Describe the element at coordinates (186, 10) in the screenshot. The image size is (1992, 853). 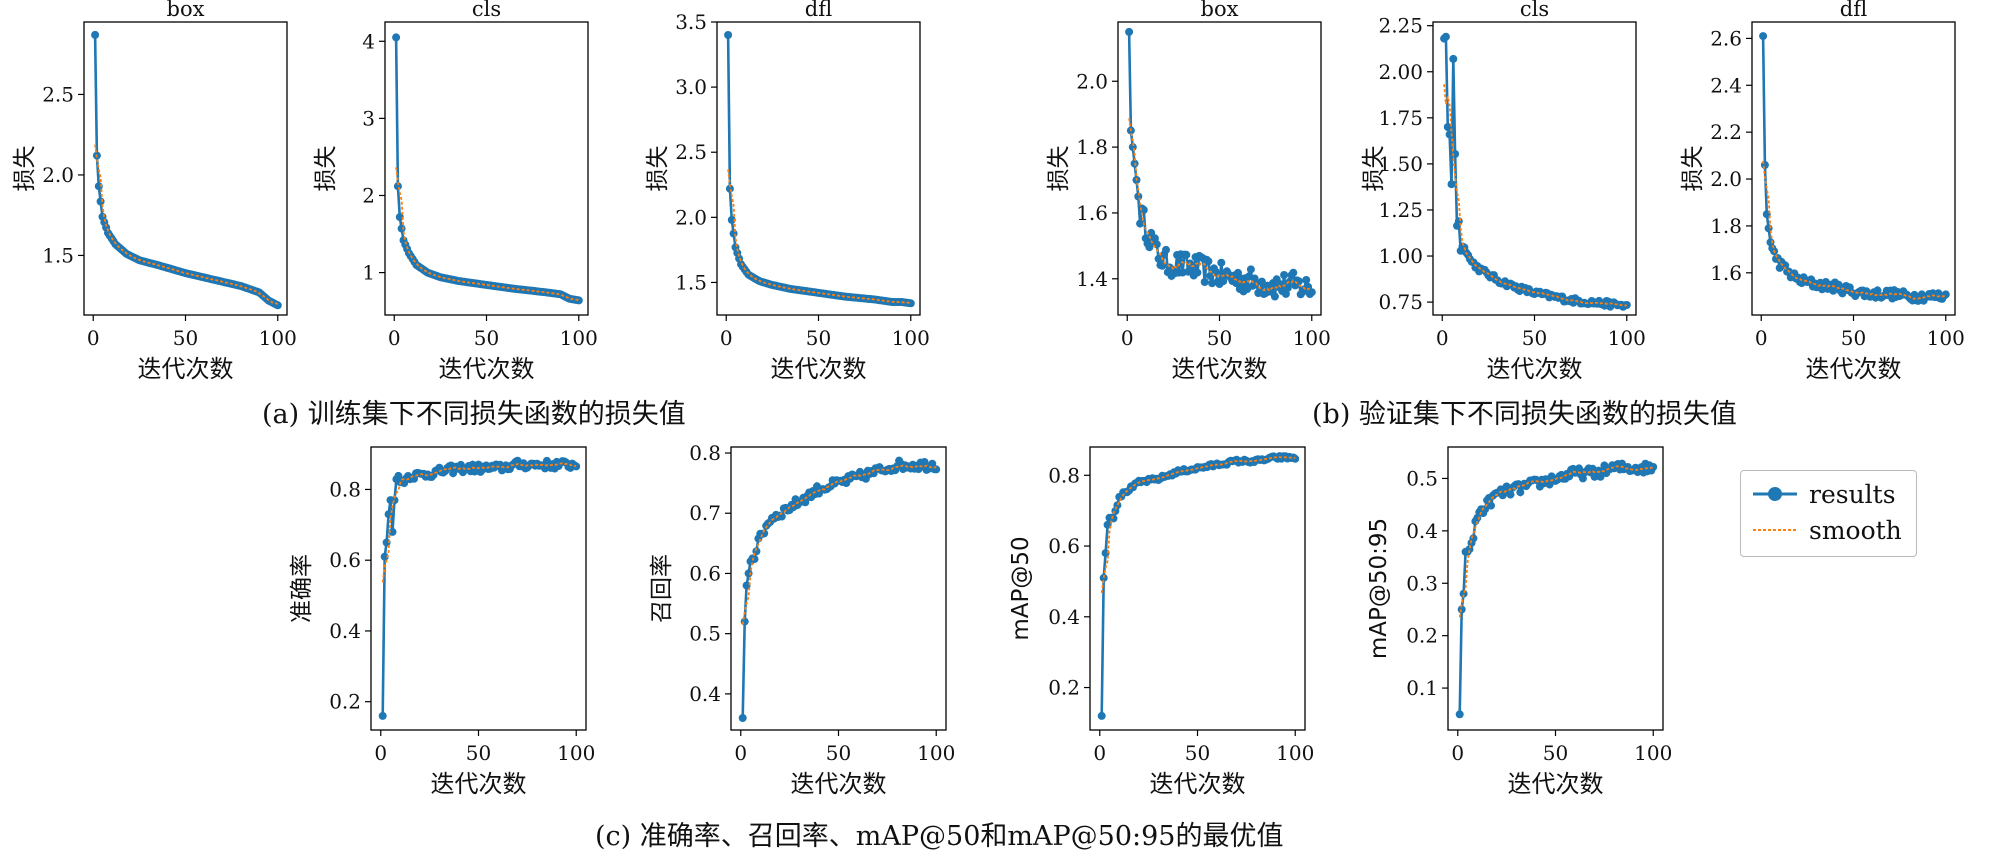
I see `chart-title: box` at that location.